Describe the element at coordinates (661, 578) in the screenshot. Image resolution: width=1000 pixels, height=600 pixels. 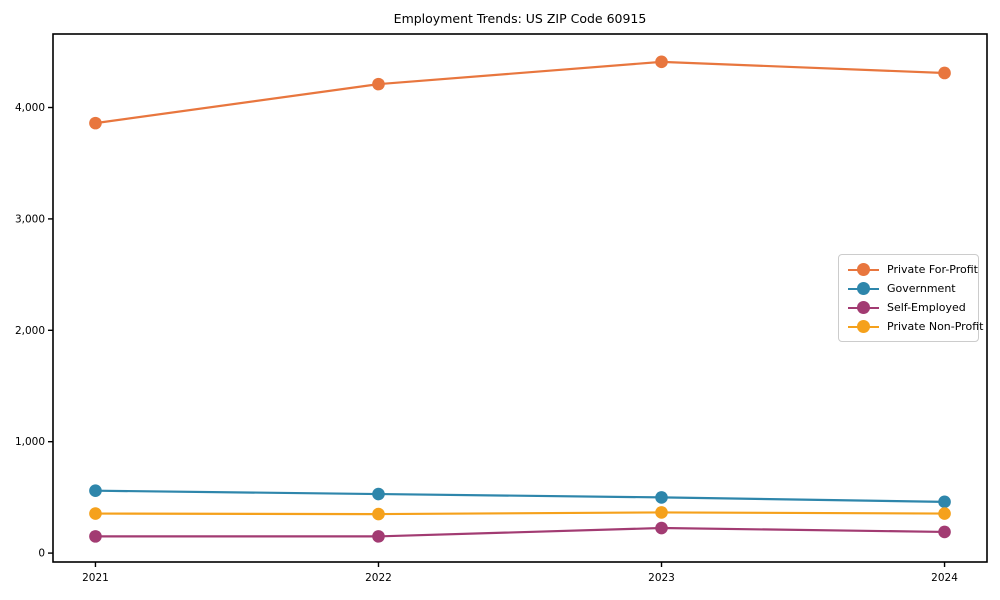
I see `x-tick-label: 2023` at that location.